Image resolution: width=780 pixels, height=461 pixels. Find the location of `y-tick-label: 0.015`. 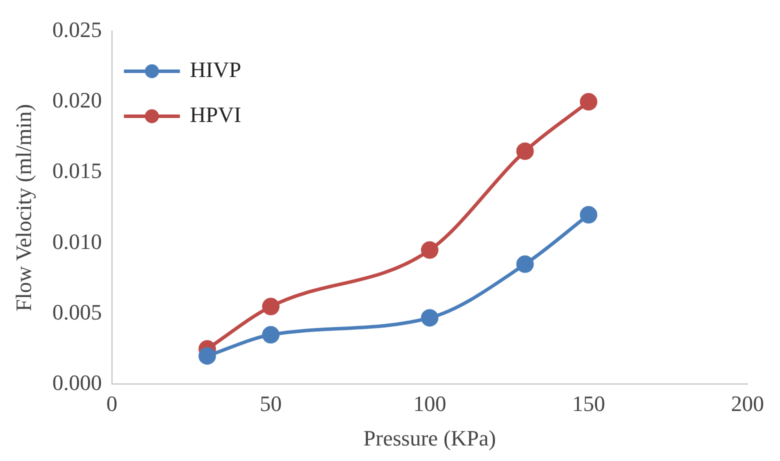

y-tick-label: 0.015 is located at coordinates (77, 171).